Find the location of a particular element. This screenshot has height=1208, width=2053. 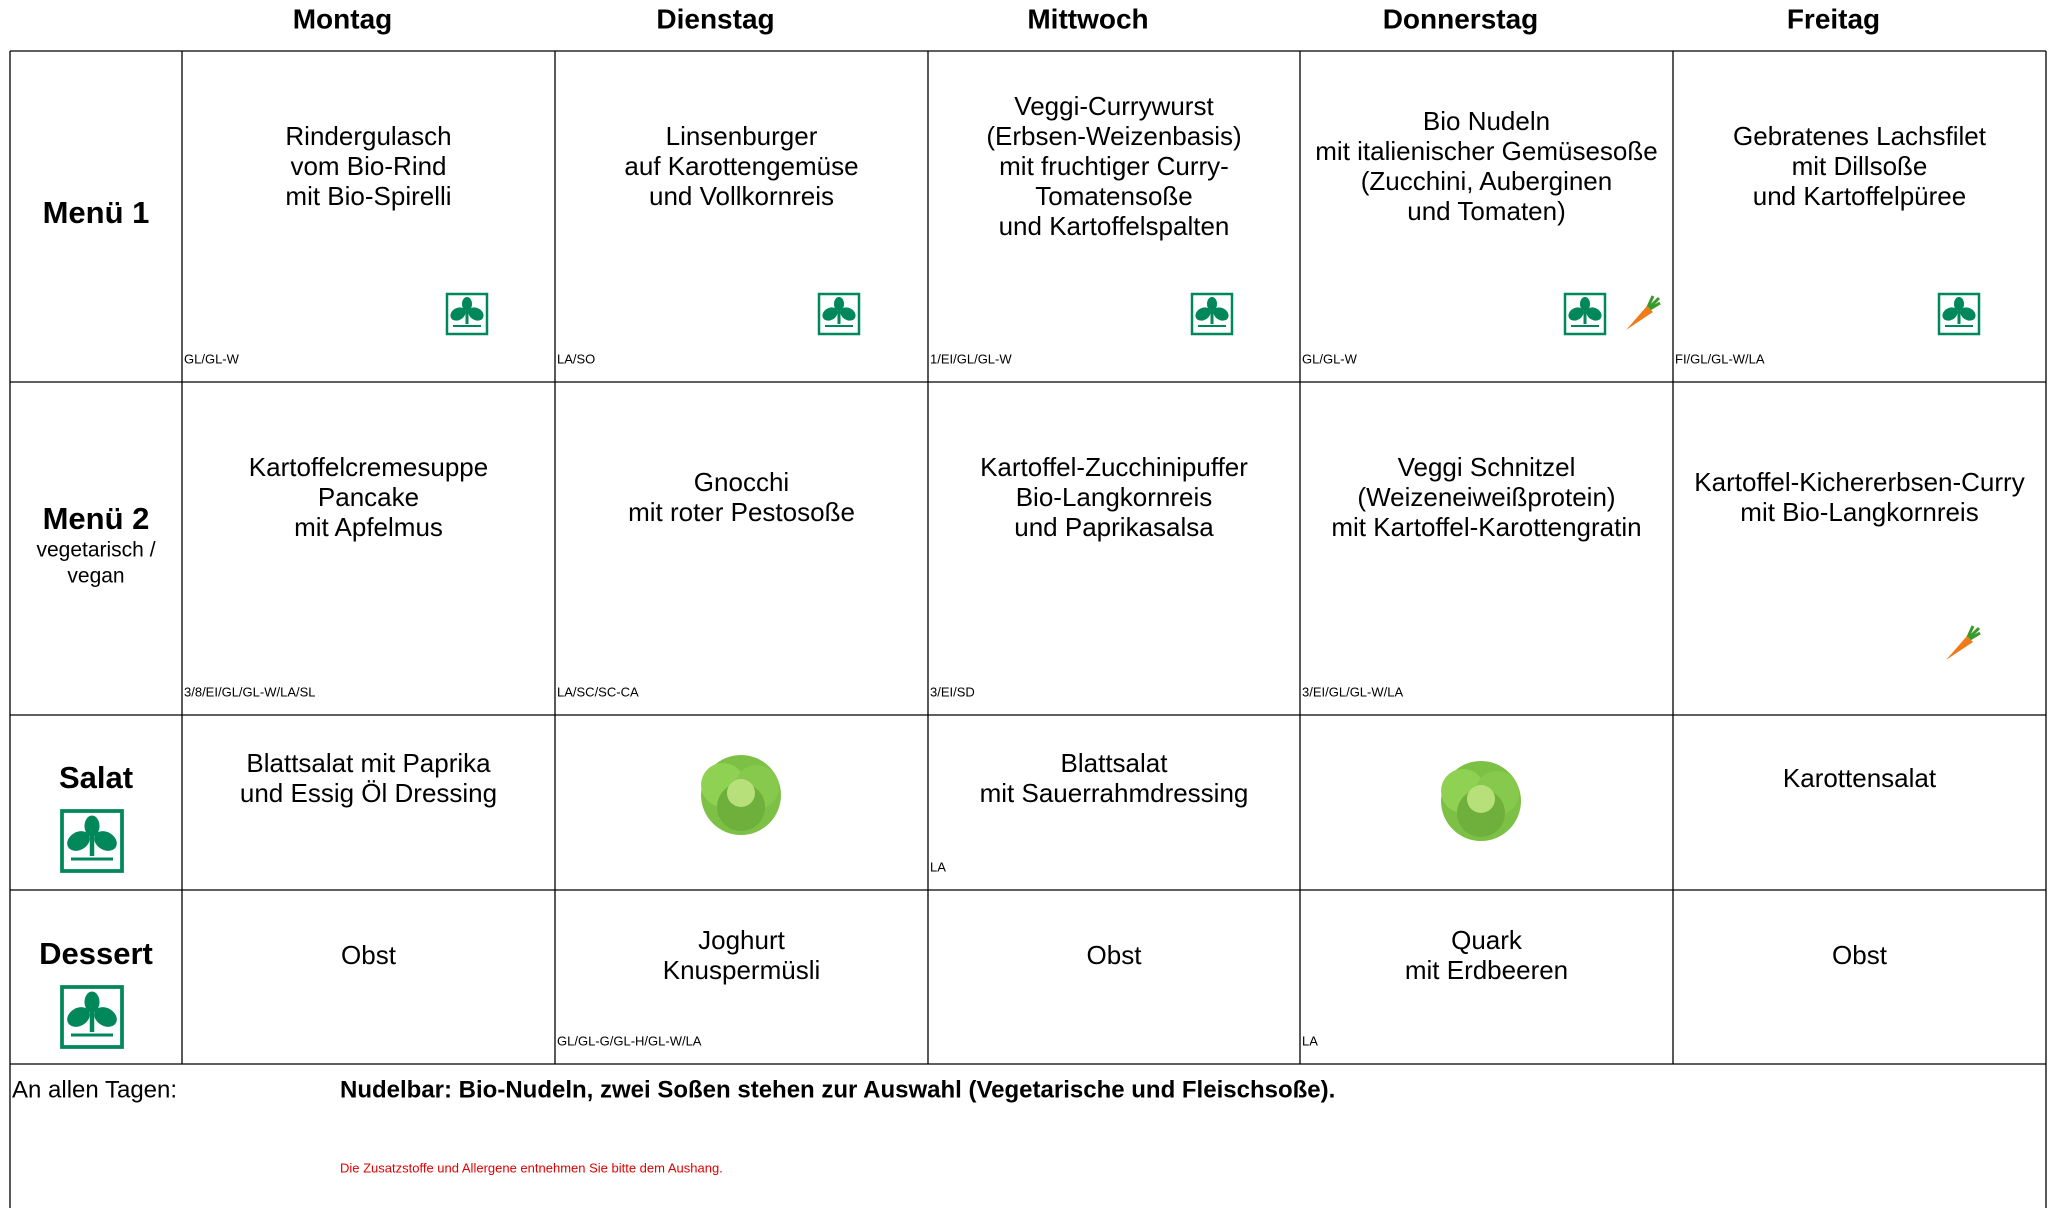

dish-text: Linsenburger is located at coordinates (742, 136).